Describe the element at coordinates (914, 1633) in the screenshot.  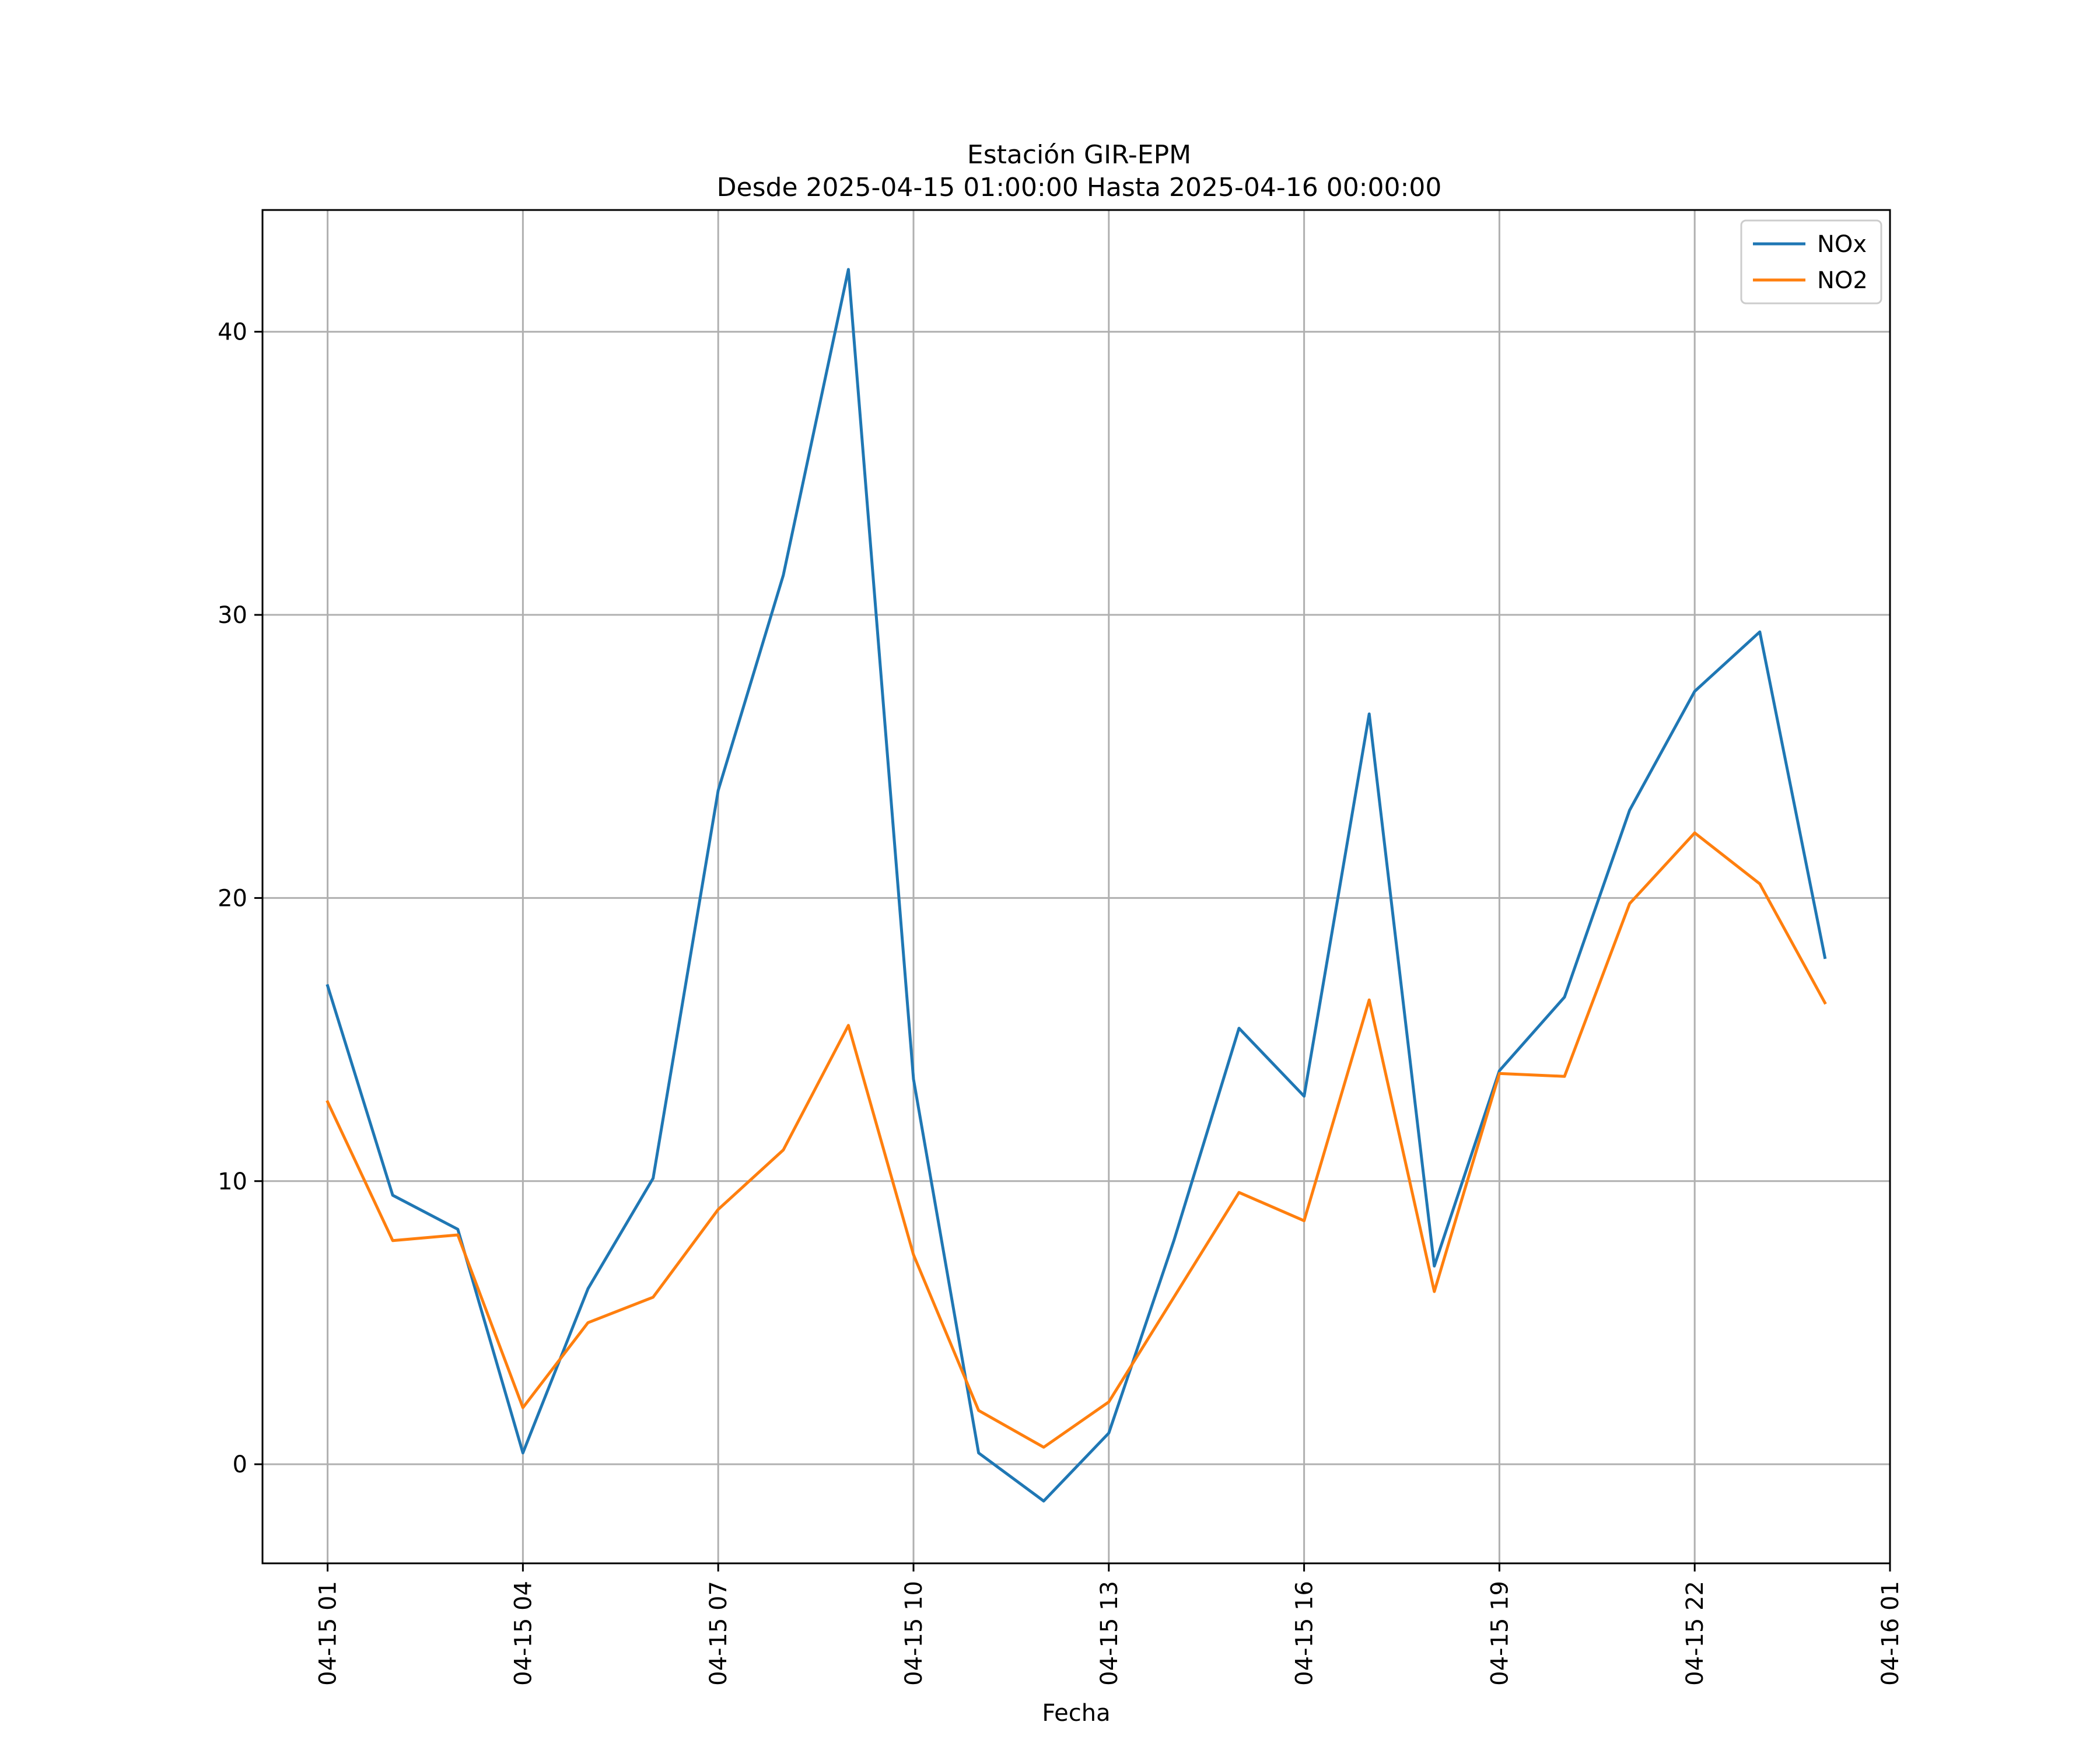
I see `x-tick-label: 04-15 10` at that location.